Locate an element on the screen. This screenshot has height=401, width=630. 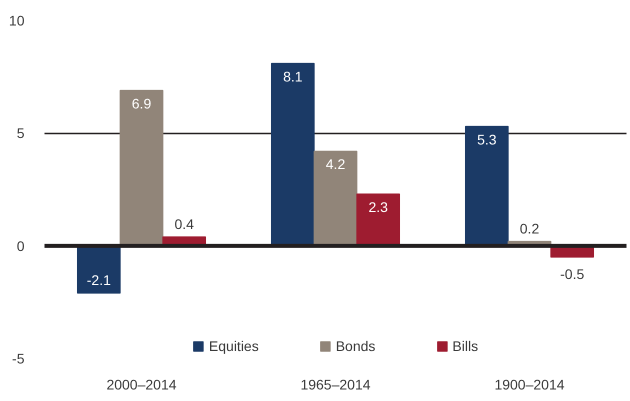
data-label: 4.2 is located at coordinates (336, 164).